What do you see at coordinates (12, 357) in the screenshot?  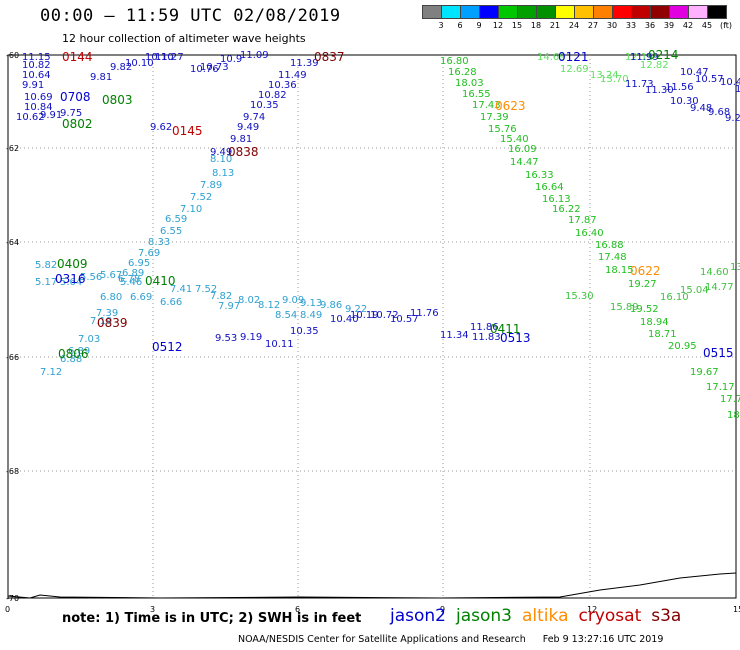 I see `lat-label: -66` at bounding box center [12, 357].